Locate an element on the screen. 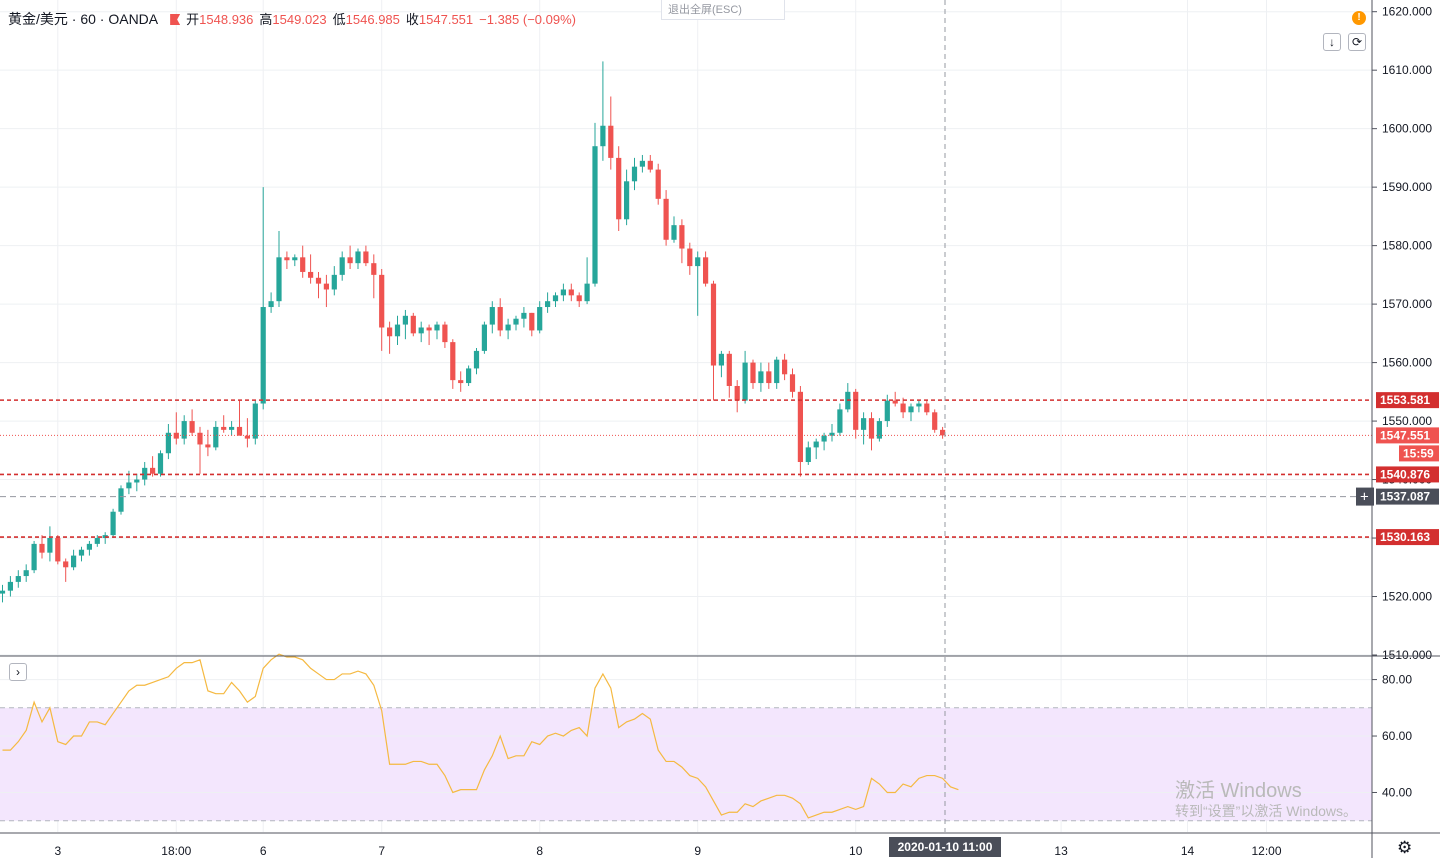 This screenshot has width=1440, height=858. x-tick-label: 8 is located at coordinates (539, 851).